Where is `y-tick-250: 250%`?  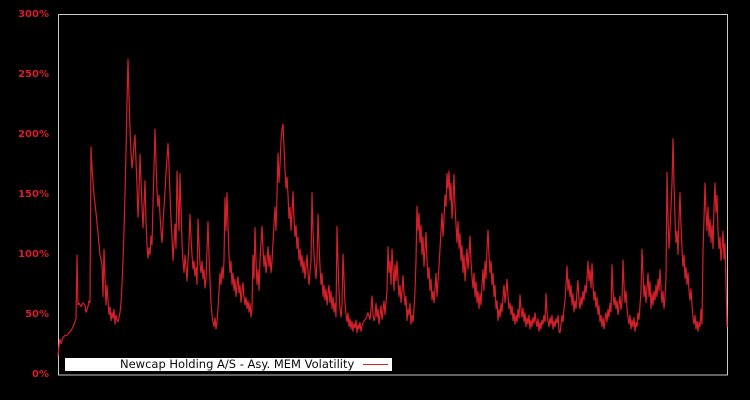
y-tick-250: 250% is located at coordinates (33, 74).